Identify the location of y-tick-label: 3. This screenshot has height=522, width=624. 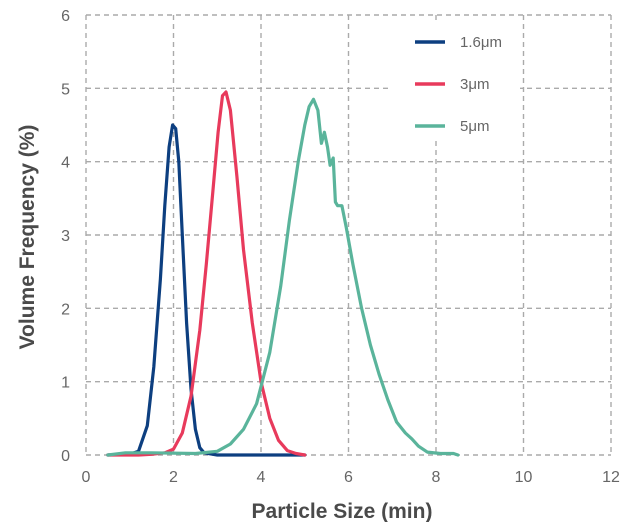
(65, 236).